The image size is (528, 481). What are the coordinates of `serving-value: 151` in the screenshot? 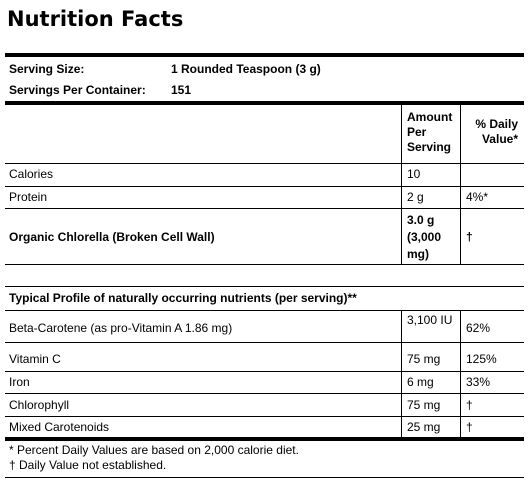 It's located at (181, 90).